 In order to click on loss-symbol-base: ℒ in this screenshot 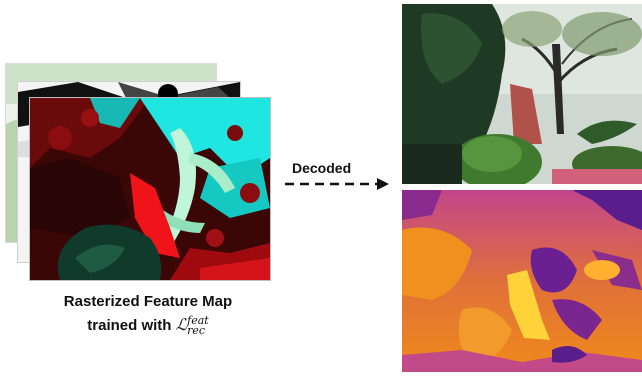, I will do `click(181, 324)`.